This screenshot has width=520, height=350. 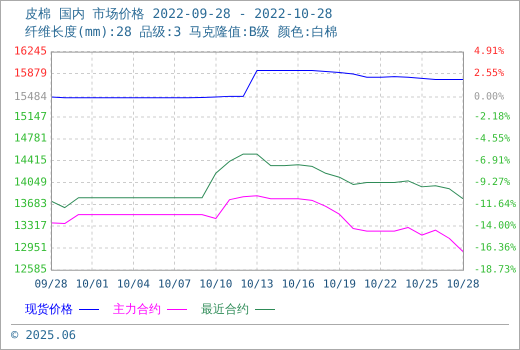 What do you see at coordinates (30, 269) in the screenshot?
I see `y-tick-label: 12585` at bounding box center [30, 269].